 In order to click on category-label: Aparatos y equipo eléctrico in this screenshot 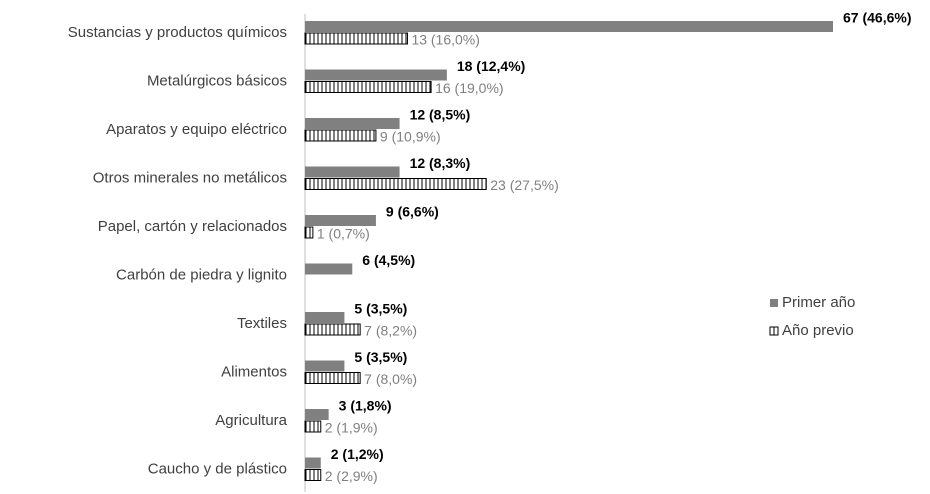, I will do `click(196, 129)`.